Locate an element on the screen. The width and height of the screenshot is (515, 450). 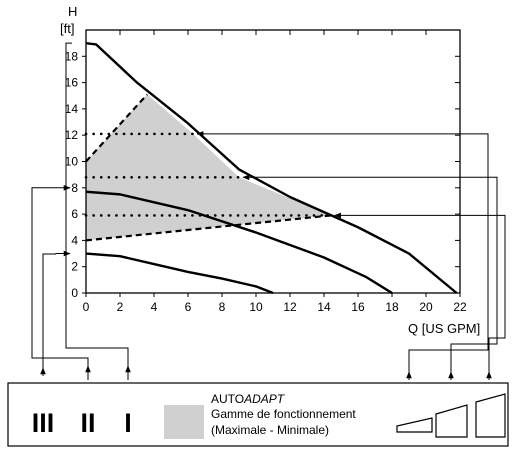
autoadapt-title-italic: ADAPT is located at coordinates (264, 399).